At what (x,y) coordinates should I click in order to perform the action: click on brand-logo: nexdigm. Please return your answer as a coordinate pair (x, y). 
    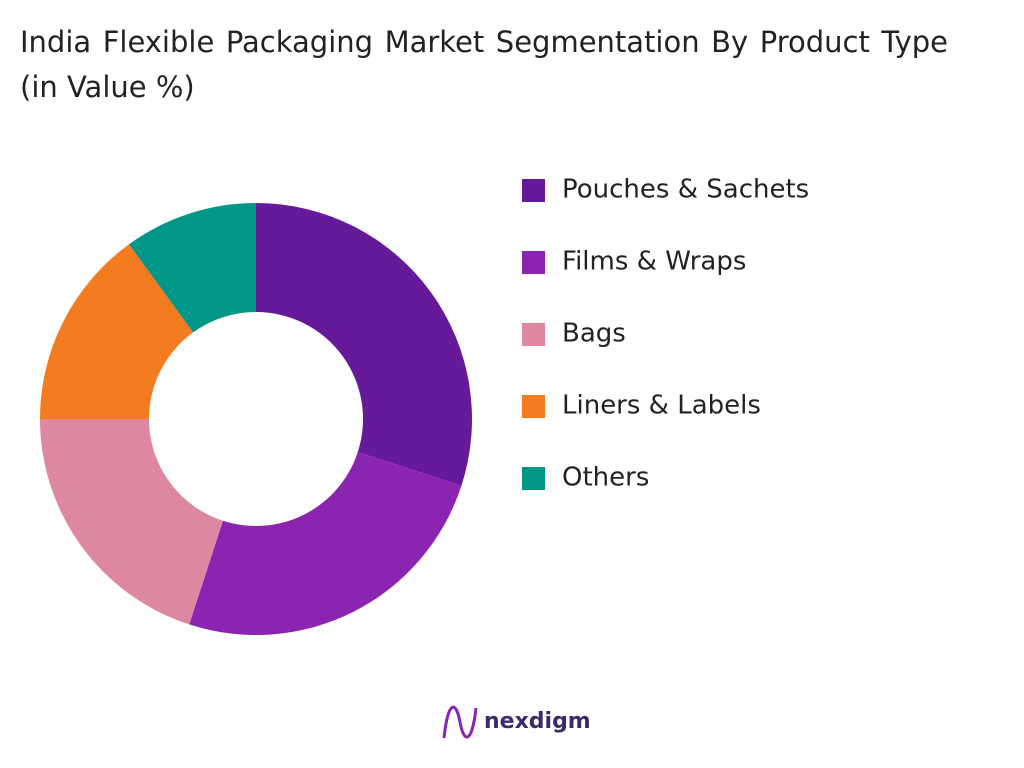
    Looking at the image, I should click on (516, 722).